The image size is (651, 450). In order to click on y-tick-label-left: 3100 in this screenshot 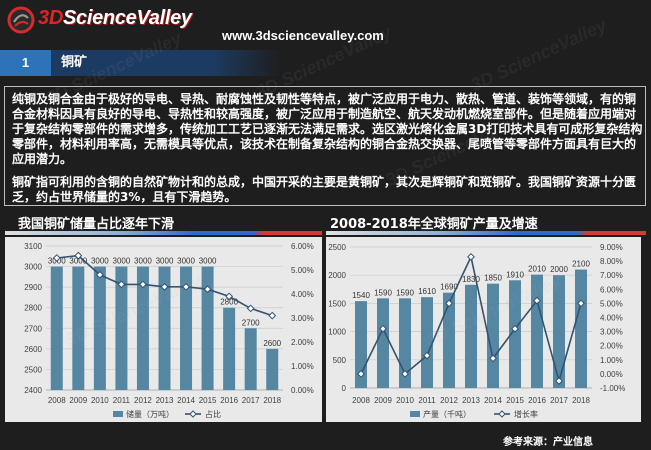, I will do `click(33, 246)`.